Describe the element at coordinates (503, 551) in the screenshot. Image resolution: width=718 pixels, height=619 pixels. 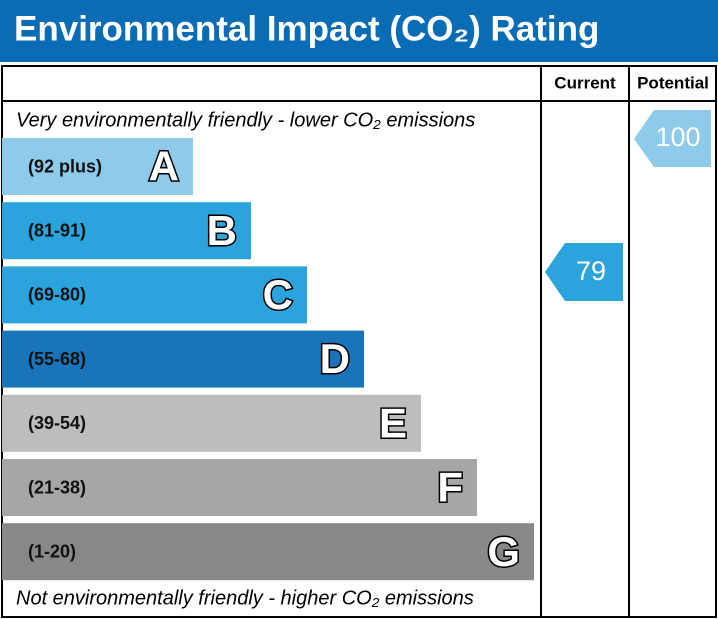
I see `band-letter: G` at that location.